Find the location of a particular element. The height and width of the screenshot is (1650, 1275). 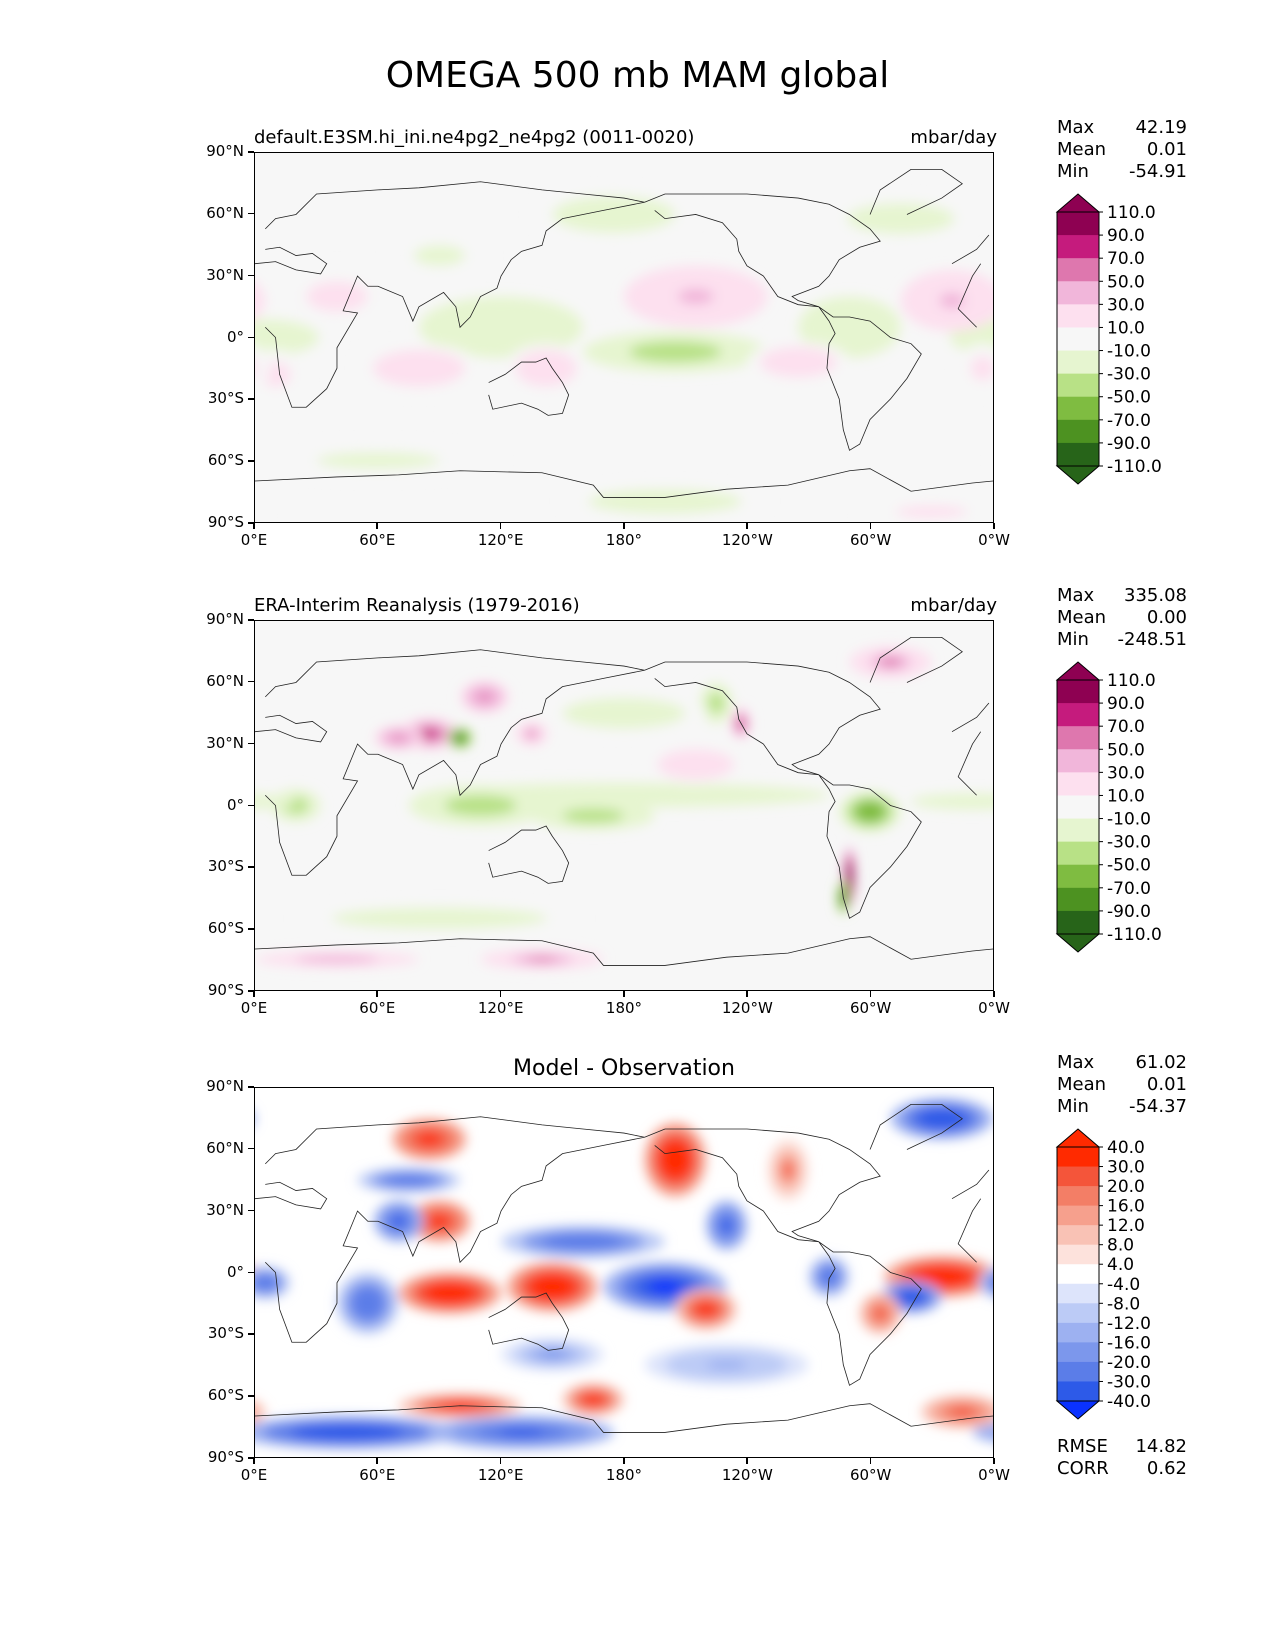

stat-mean: 0.01 is located at coordinates (1166, 149).